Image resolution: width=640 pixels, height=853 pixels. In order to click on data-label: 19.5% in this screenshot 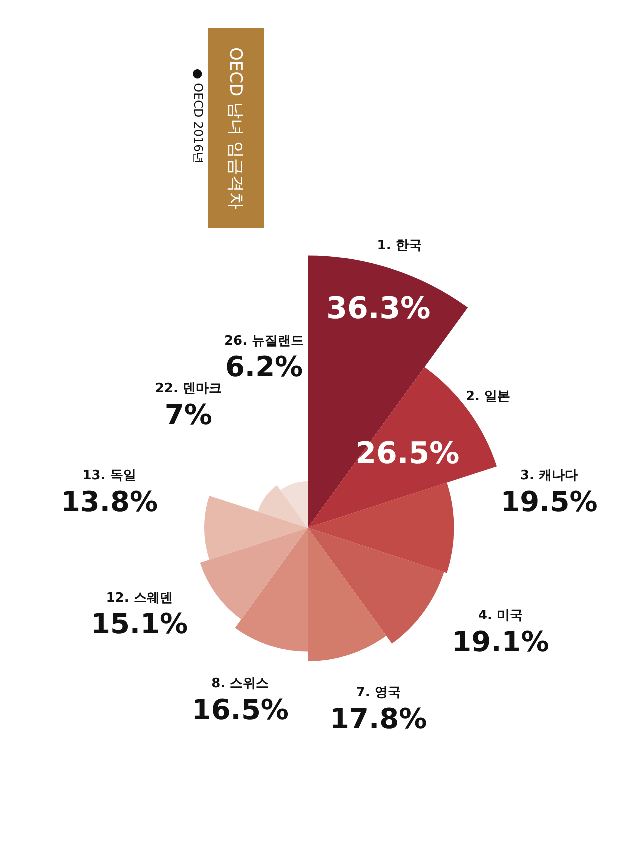, I will do `click(549, 501)`.